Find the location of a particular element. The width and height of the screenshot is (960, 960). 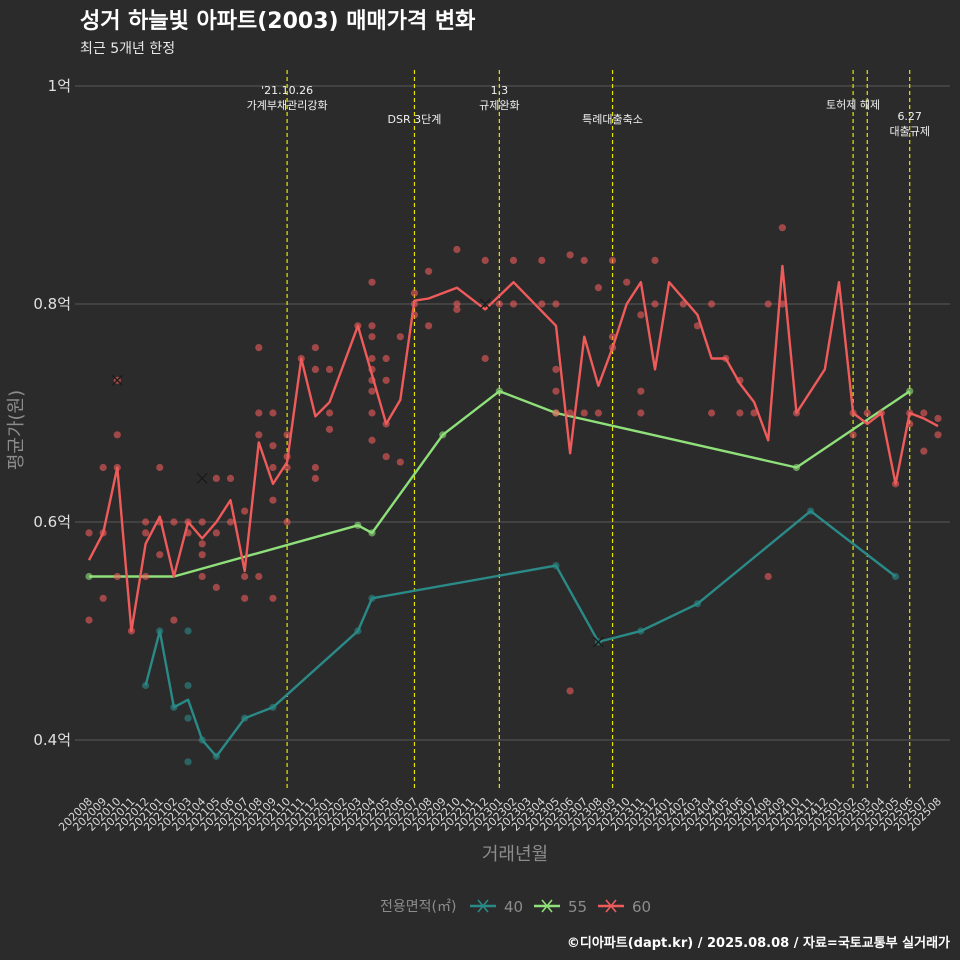

event-label: 토허제 해제 is located at coordinates (853, 105).